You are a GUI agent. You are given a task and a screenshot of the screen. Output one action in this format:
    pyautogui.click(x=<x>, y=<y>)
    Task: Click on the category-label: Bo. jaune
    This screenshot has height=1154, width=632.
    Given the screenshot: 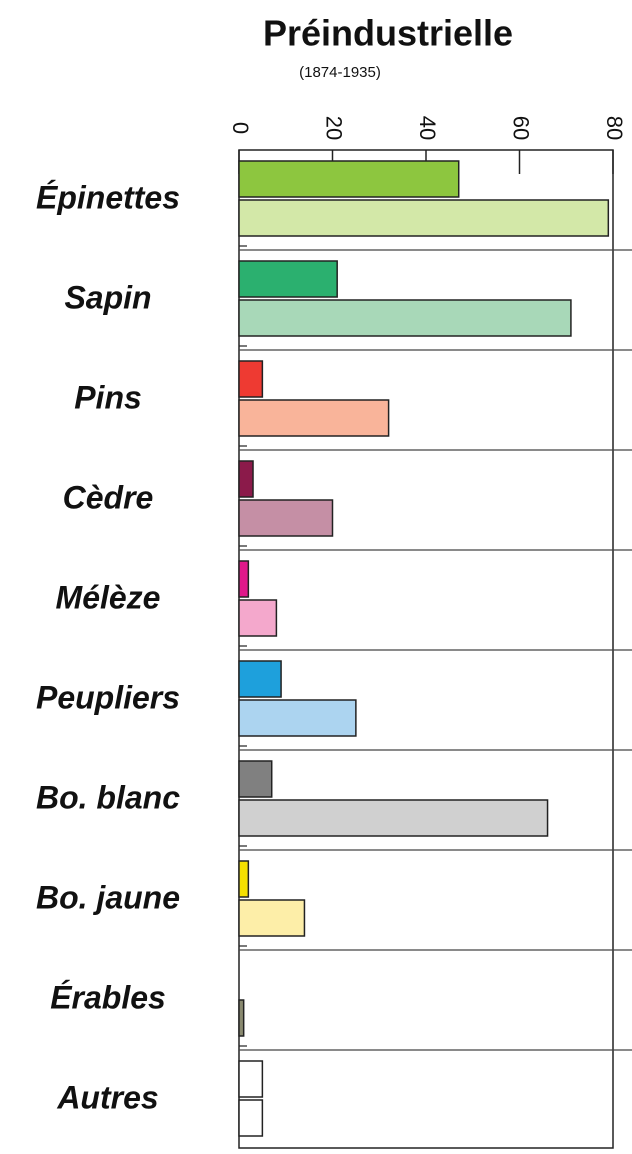 What is the action you would take?
    pyautogui.click(x=108, y=897)
    